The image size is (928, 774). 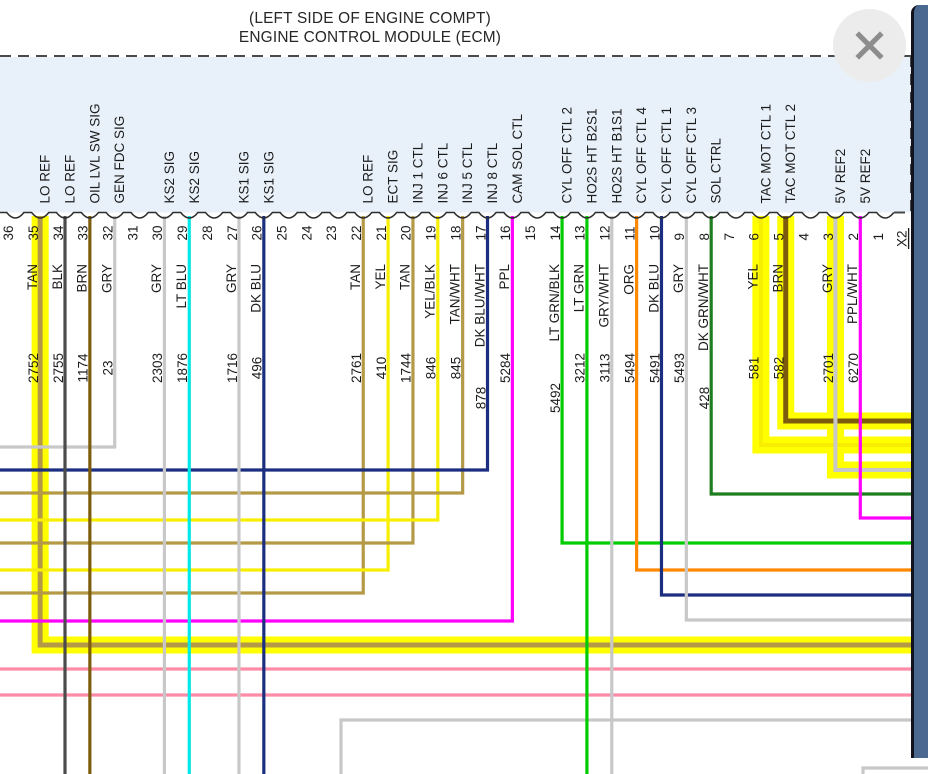 I want to click on wire-color-label-pin-17: DK BLU/WHT, so click(x=479, y=305).